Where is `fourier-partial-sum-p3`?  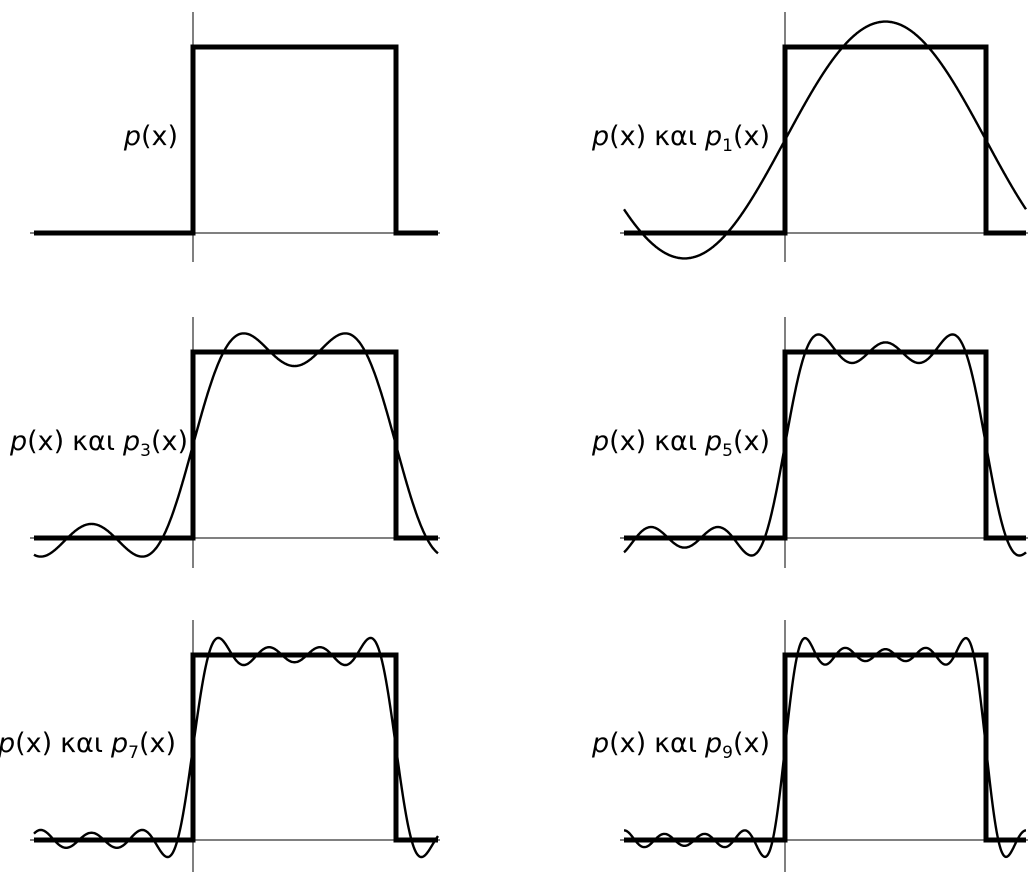 fourier-partial-sum-p3 is located at coordinates (236, 445).